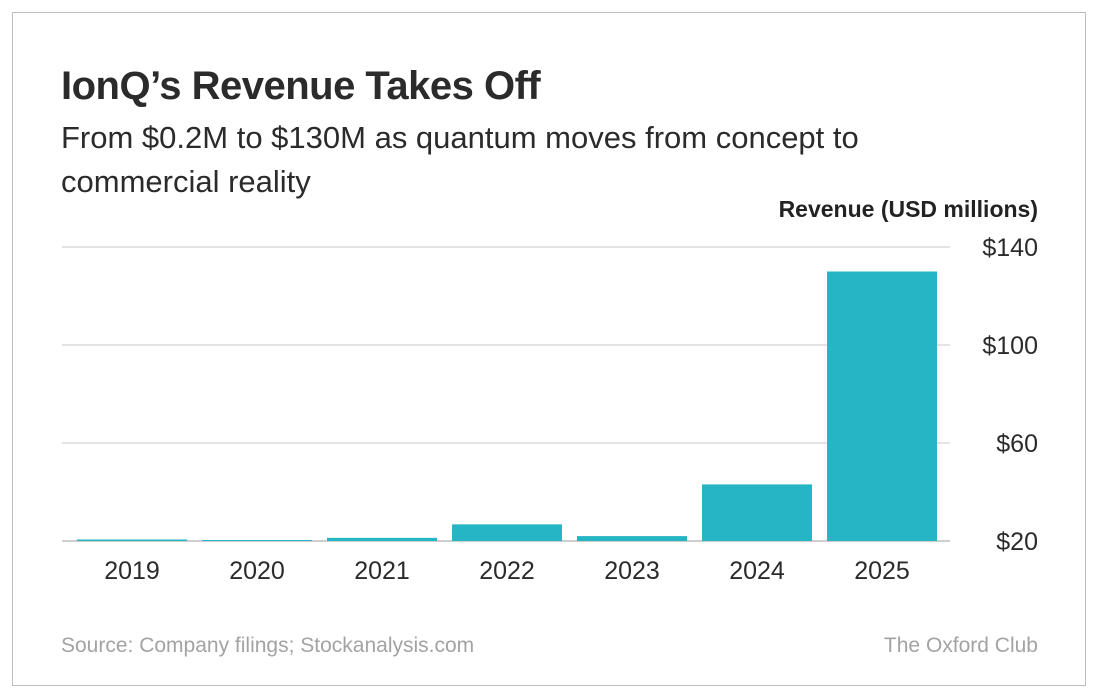 The width and height of the screenshot is (1100, 700). What do you see at coordinates (301, 86) in the screenshot?
I see `chart-title: IonQ’s Revenue Takes Off` at bounding box center [301, 86].